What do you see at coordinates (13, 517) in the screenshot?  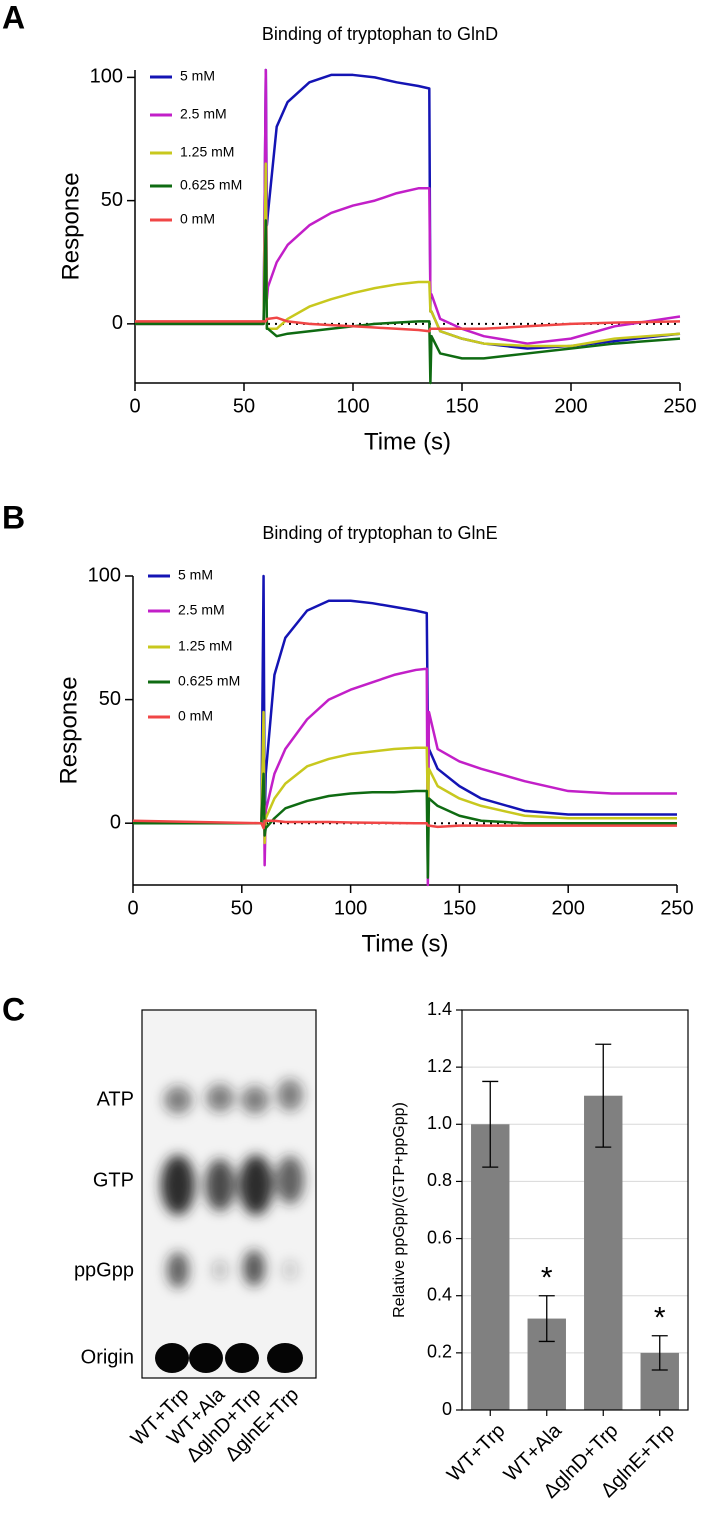 I see `panel-label: B` at bounding box center [13, 517].